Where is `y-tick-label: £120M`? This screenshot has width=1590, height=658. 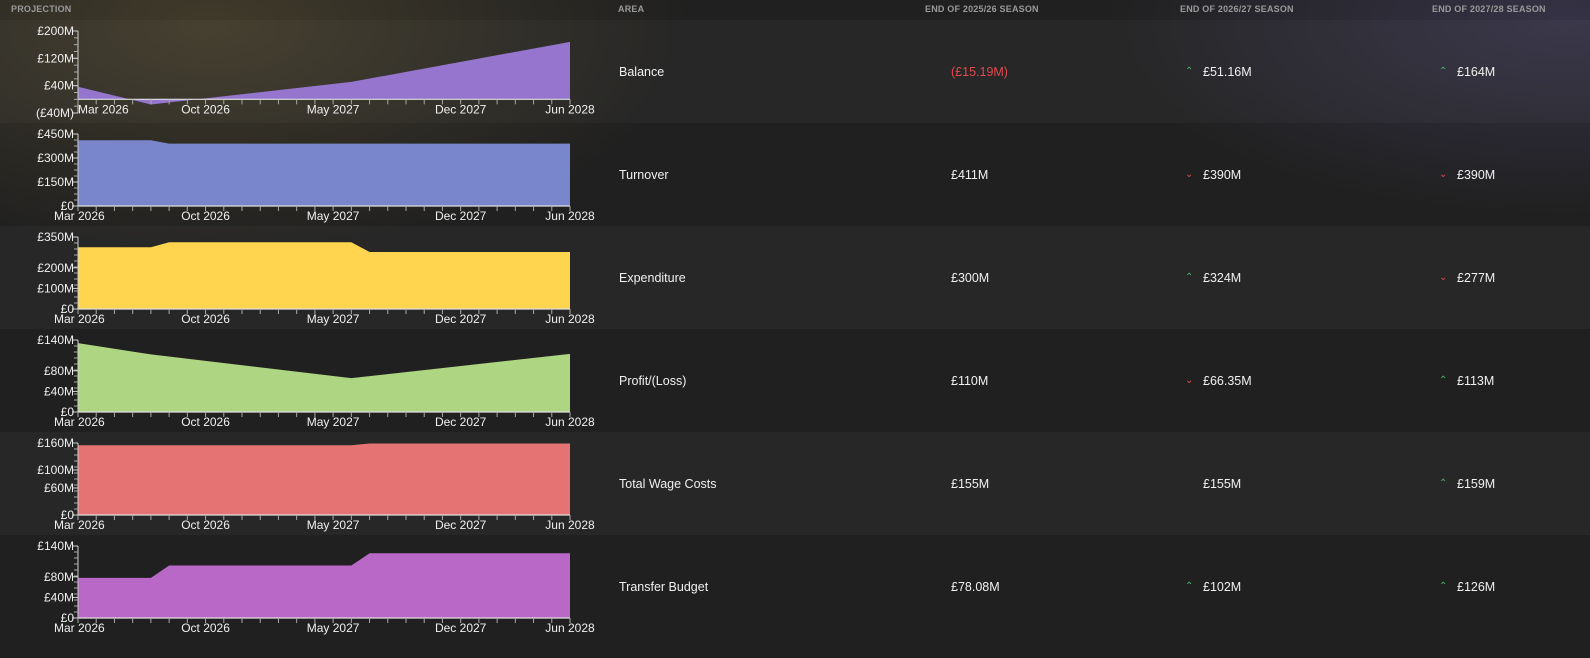
y-tick-label: £120M is located at coordinates (55, 58).